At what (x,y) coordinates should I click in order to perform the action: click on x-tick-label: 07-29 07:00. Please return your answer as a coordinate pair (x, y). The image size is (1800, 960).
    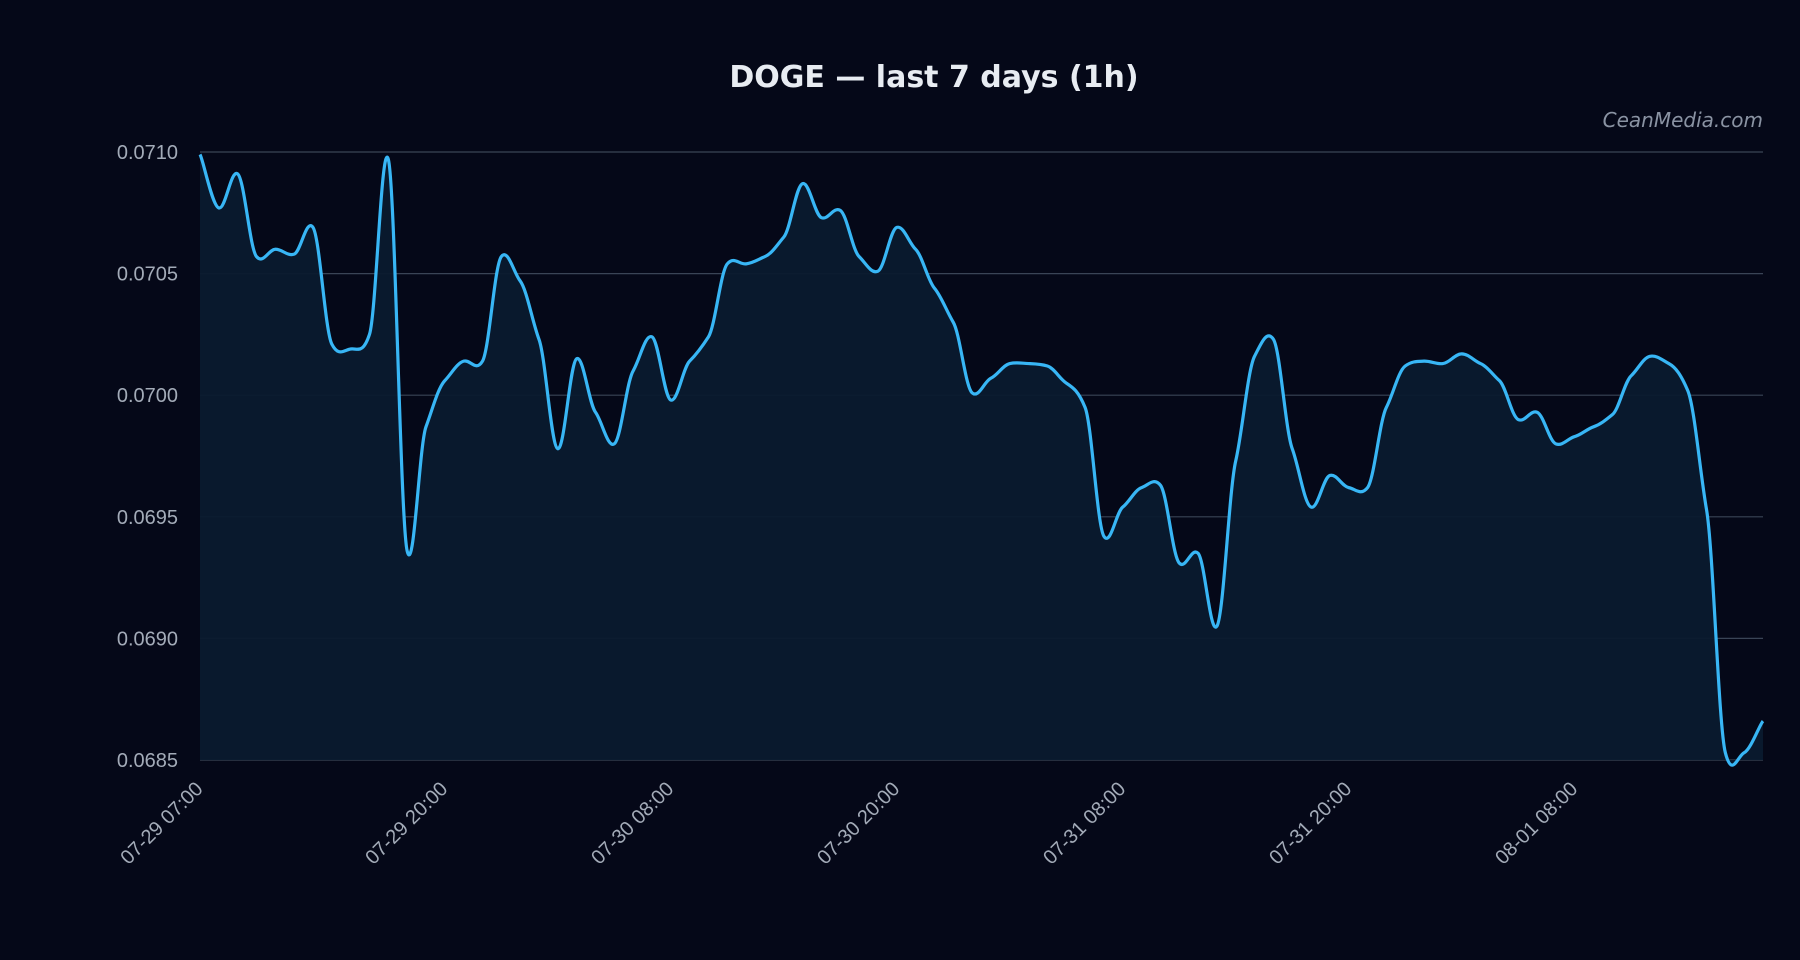
    Looking at the image, I should click on (161, 823).